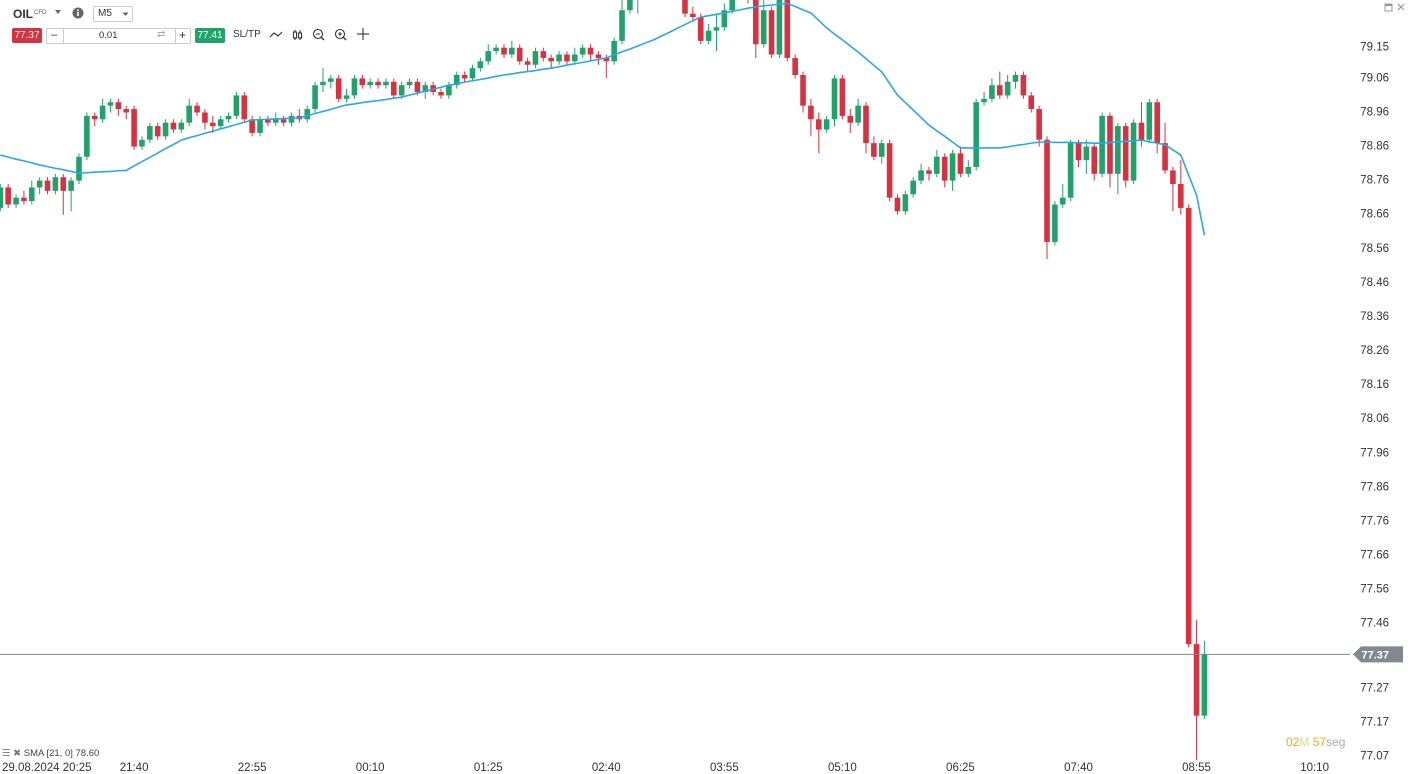  Describe the element at coordinates (1374, 112) in the screenshot. I see `y-tick-label: 78.96` at that location.